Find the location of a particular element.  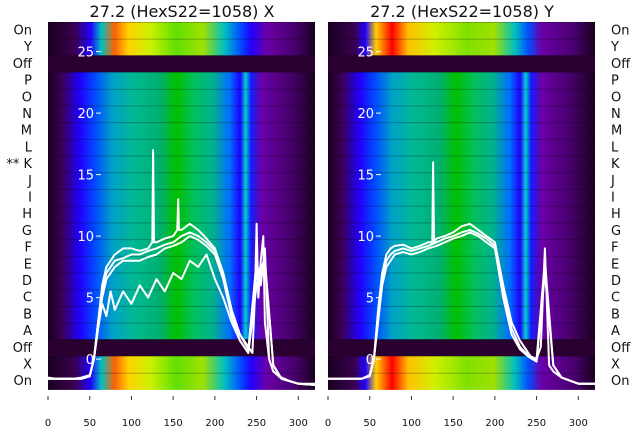

y-tick-label: 10 is located at coordinates (85, 237).